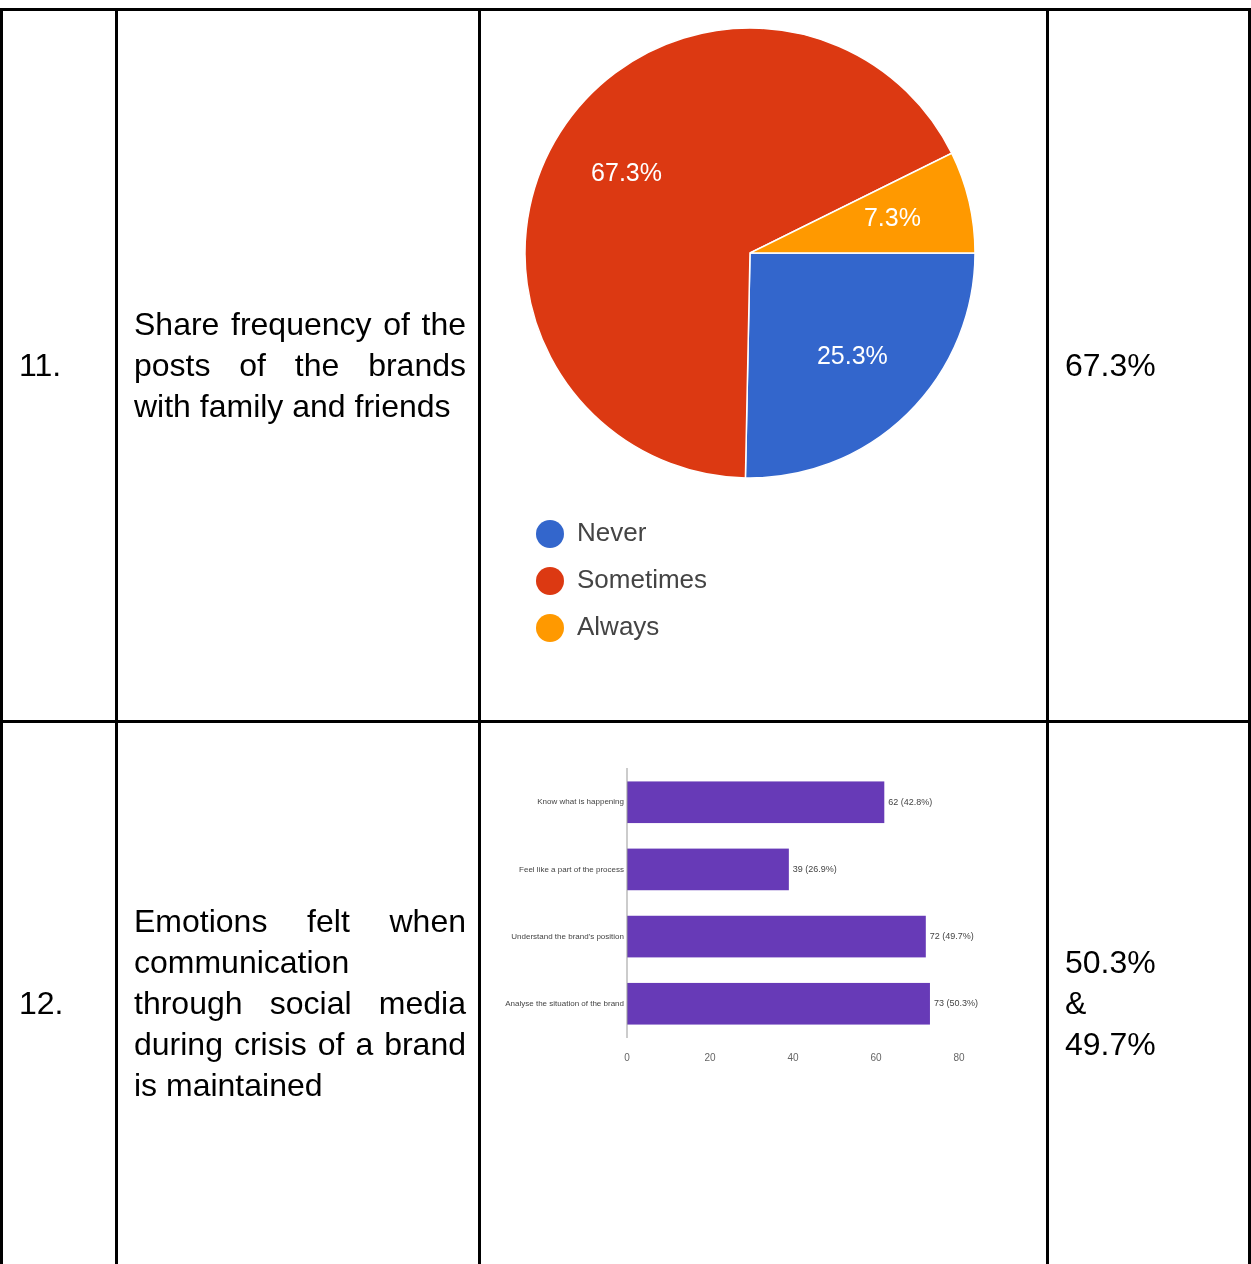 This screenshot has width=1251, height=1264. I want to click on text: Share frequency of the posts of the brands with family and friends, so click(300, 365).